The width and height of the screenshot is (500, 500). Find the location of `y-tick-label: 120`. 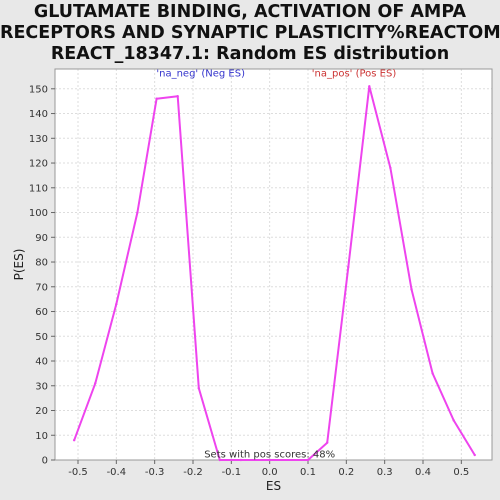

y-tick-label: 120 is located at coordinates (38, 164).